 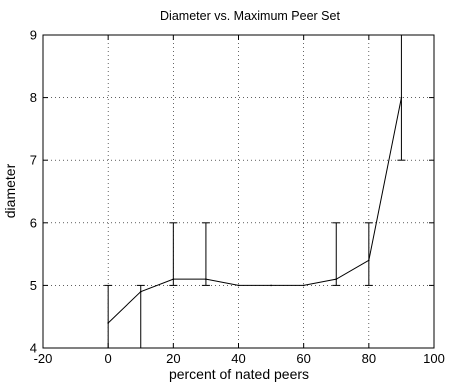 I want to click on x-tick-label: -20, so click(x=43, y=358).